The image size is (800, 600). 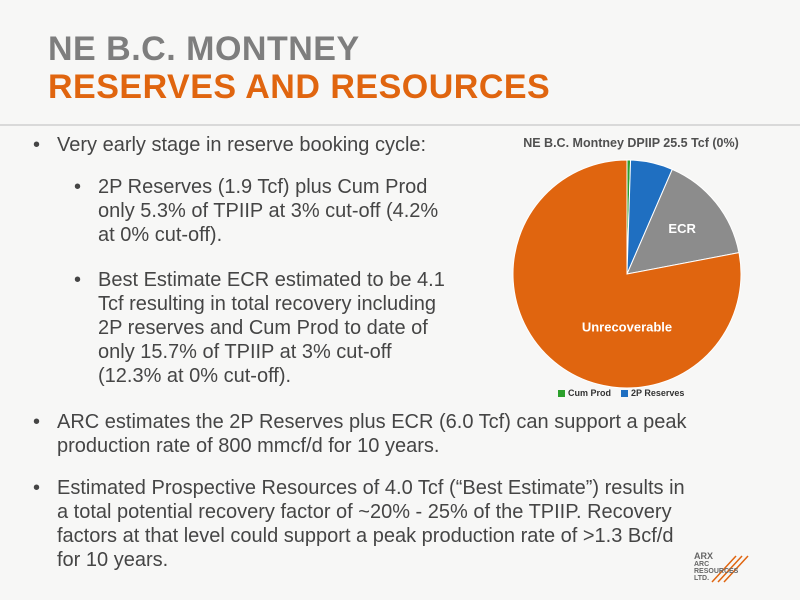 I want to click on logo-arc: ARC, so click(x=702, y=564).